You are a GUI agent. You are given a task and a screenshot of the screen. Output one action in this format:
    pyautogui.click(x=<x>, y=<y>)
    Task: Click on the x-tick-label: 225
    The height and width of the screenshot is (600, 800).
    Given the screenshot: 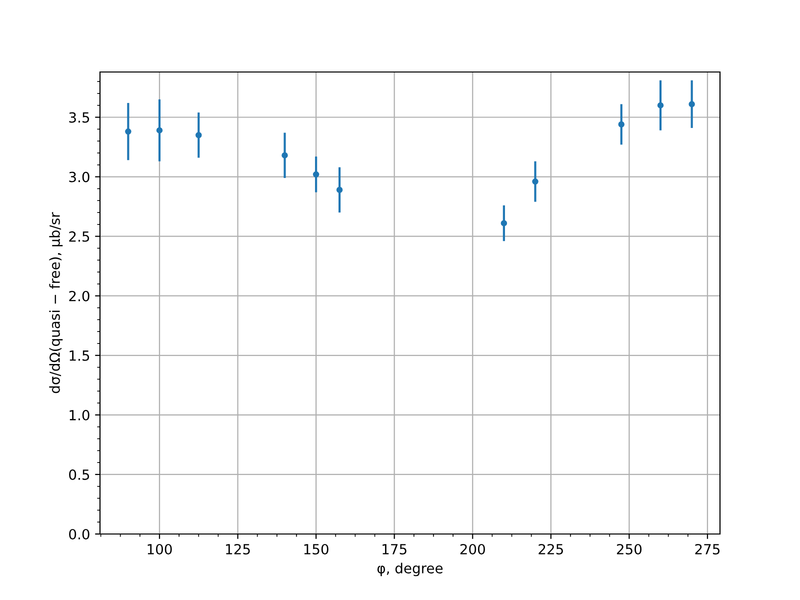 What is the action you would take?
    pyautogui.click(x=550, y=549)
    